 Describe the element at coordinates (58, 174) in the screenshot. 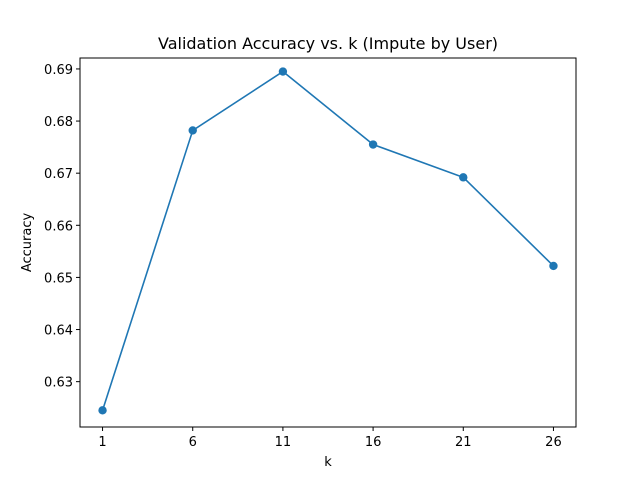

I see `y-tick-label: 0.67` at that location.